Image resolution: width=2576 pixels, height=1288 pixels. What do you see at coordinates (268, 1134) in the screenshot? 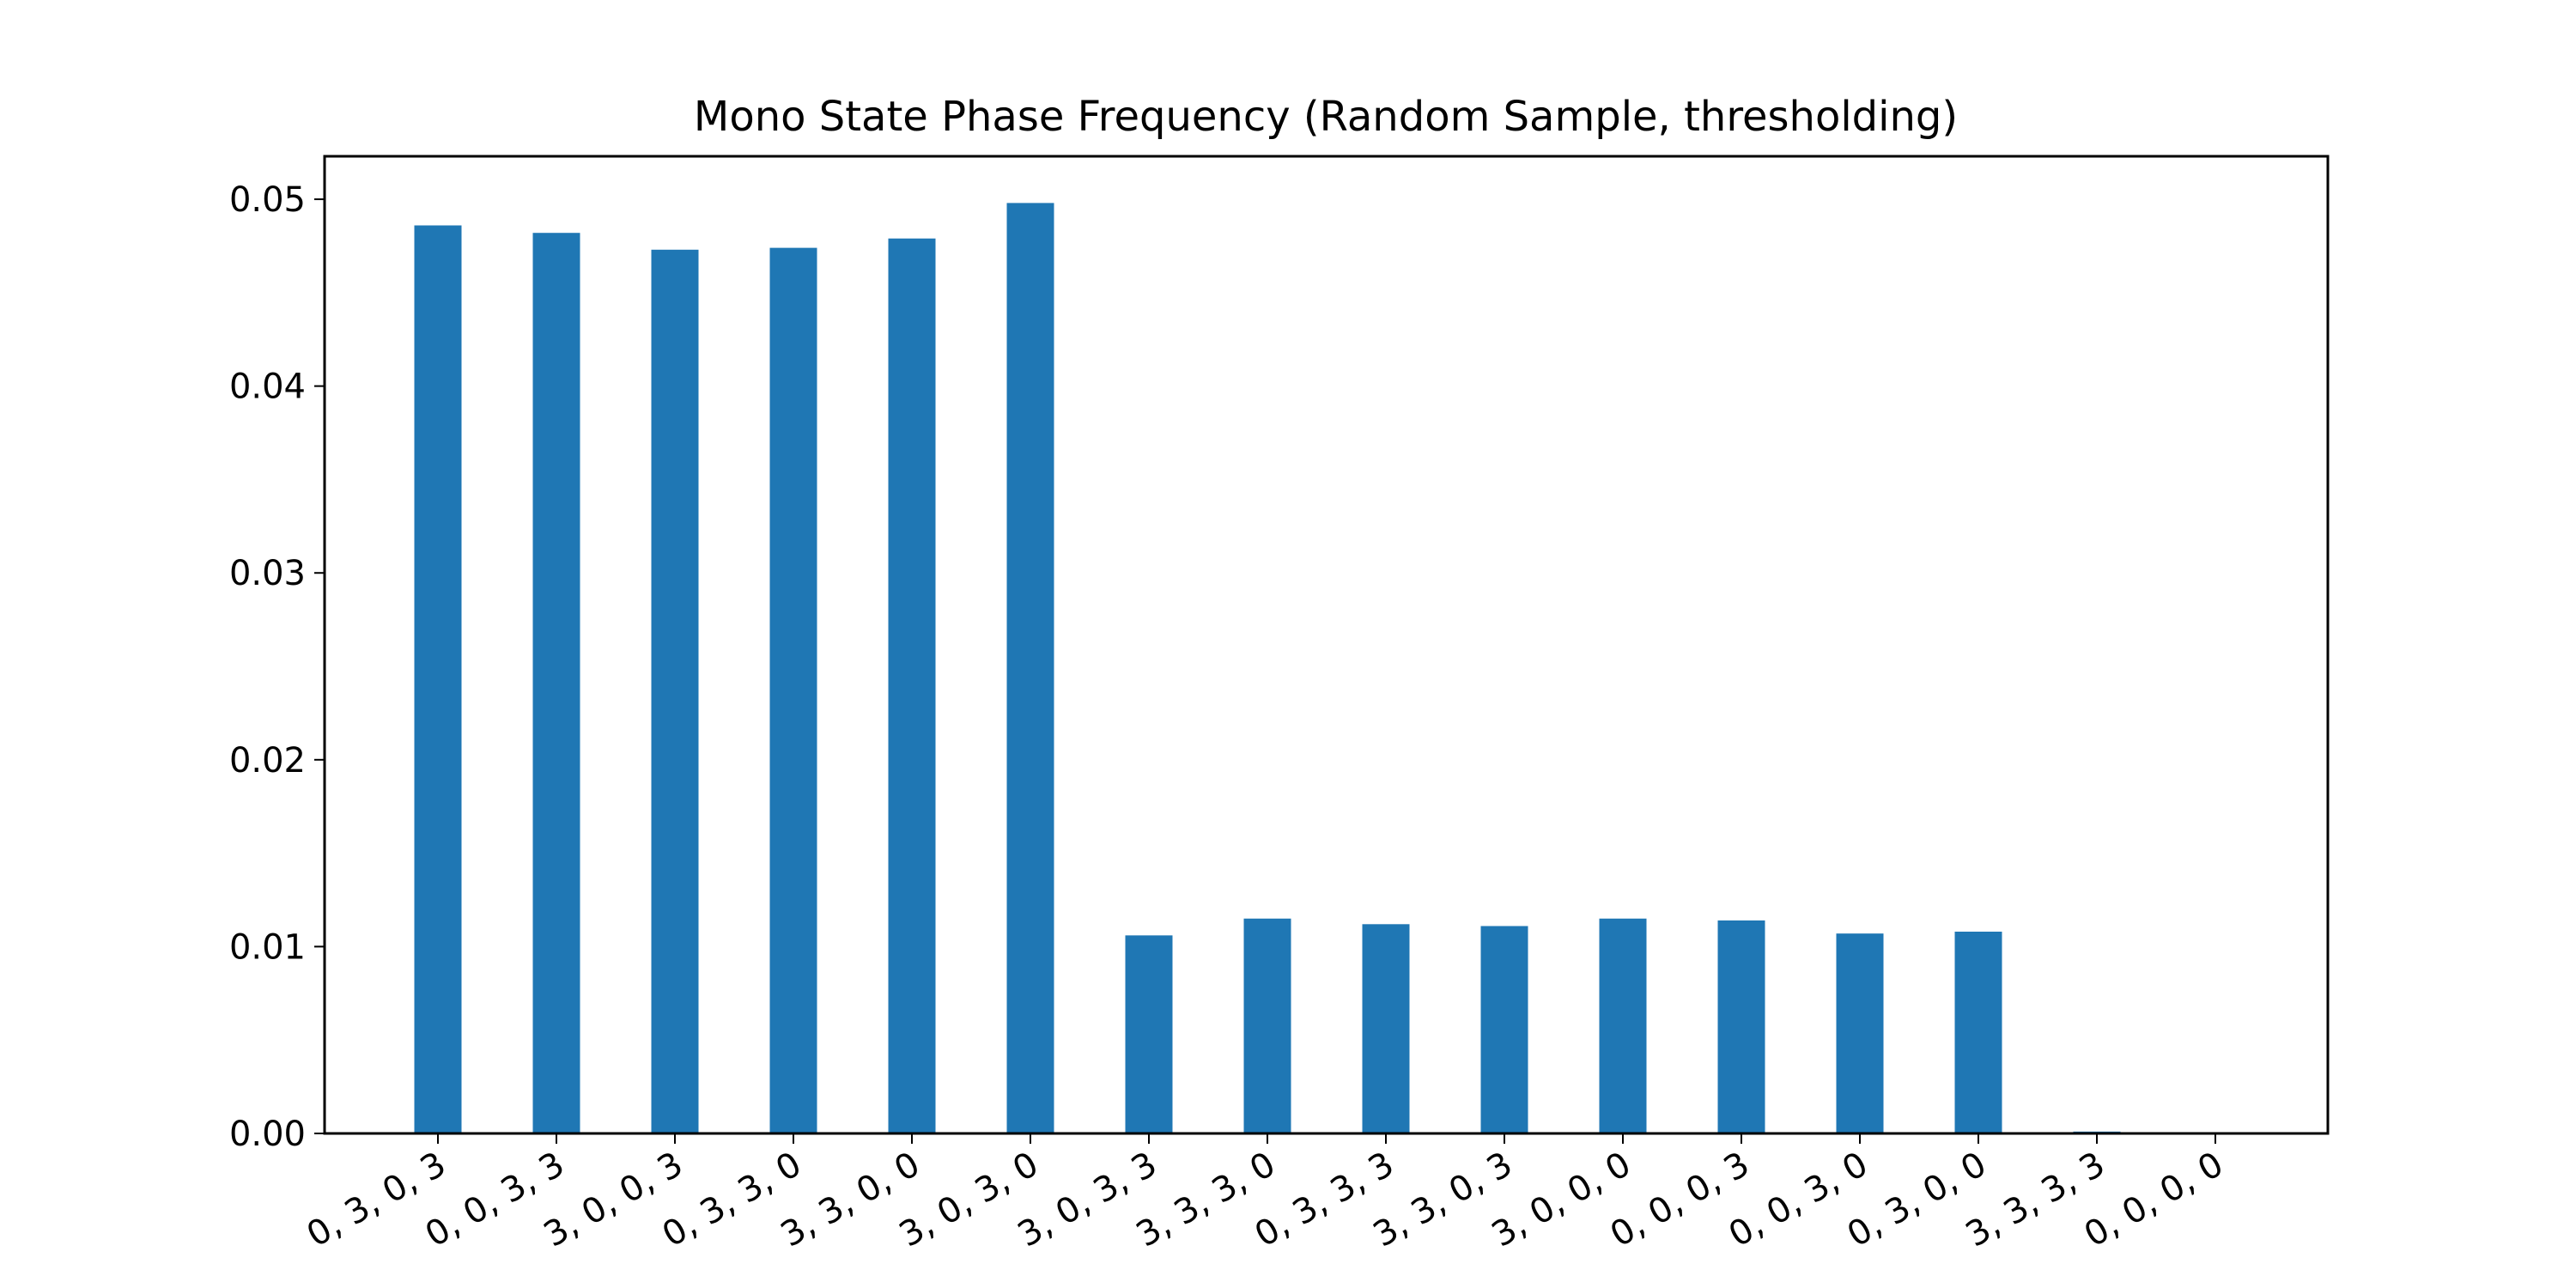
I see `y-tick-label: 0.00` at bounding box center [268, 1134].